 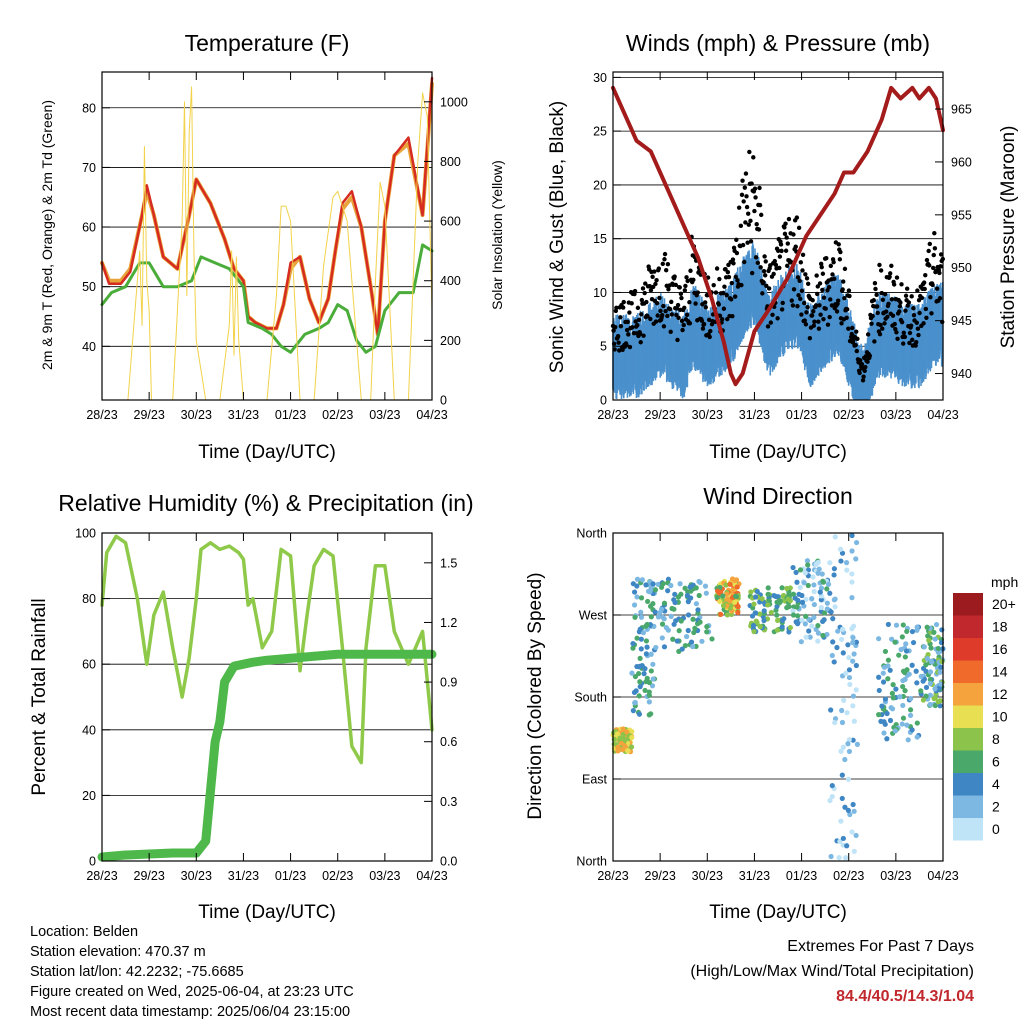 What do you see at coordinates (448, 623) in the screenshot?
I see `y2-tick-label: 1.2` at bounding box center [448, 623].